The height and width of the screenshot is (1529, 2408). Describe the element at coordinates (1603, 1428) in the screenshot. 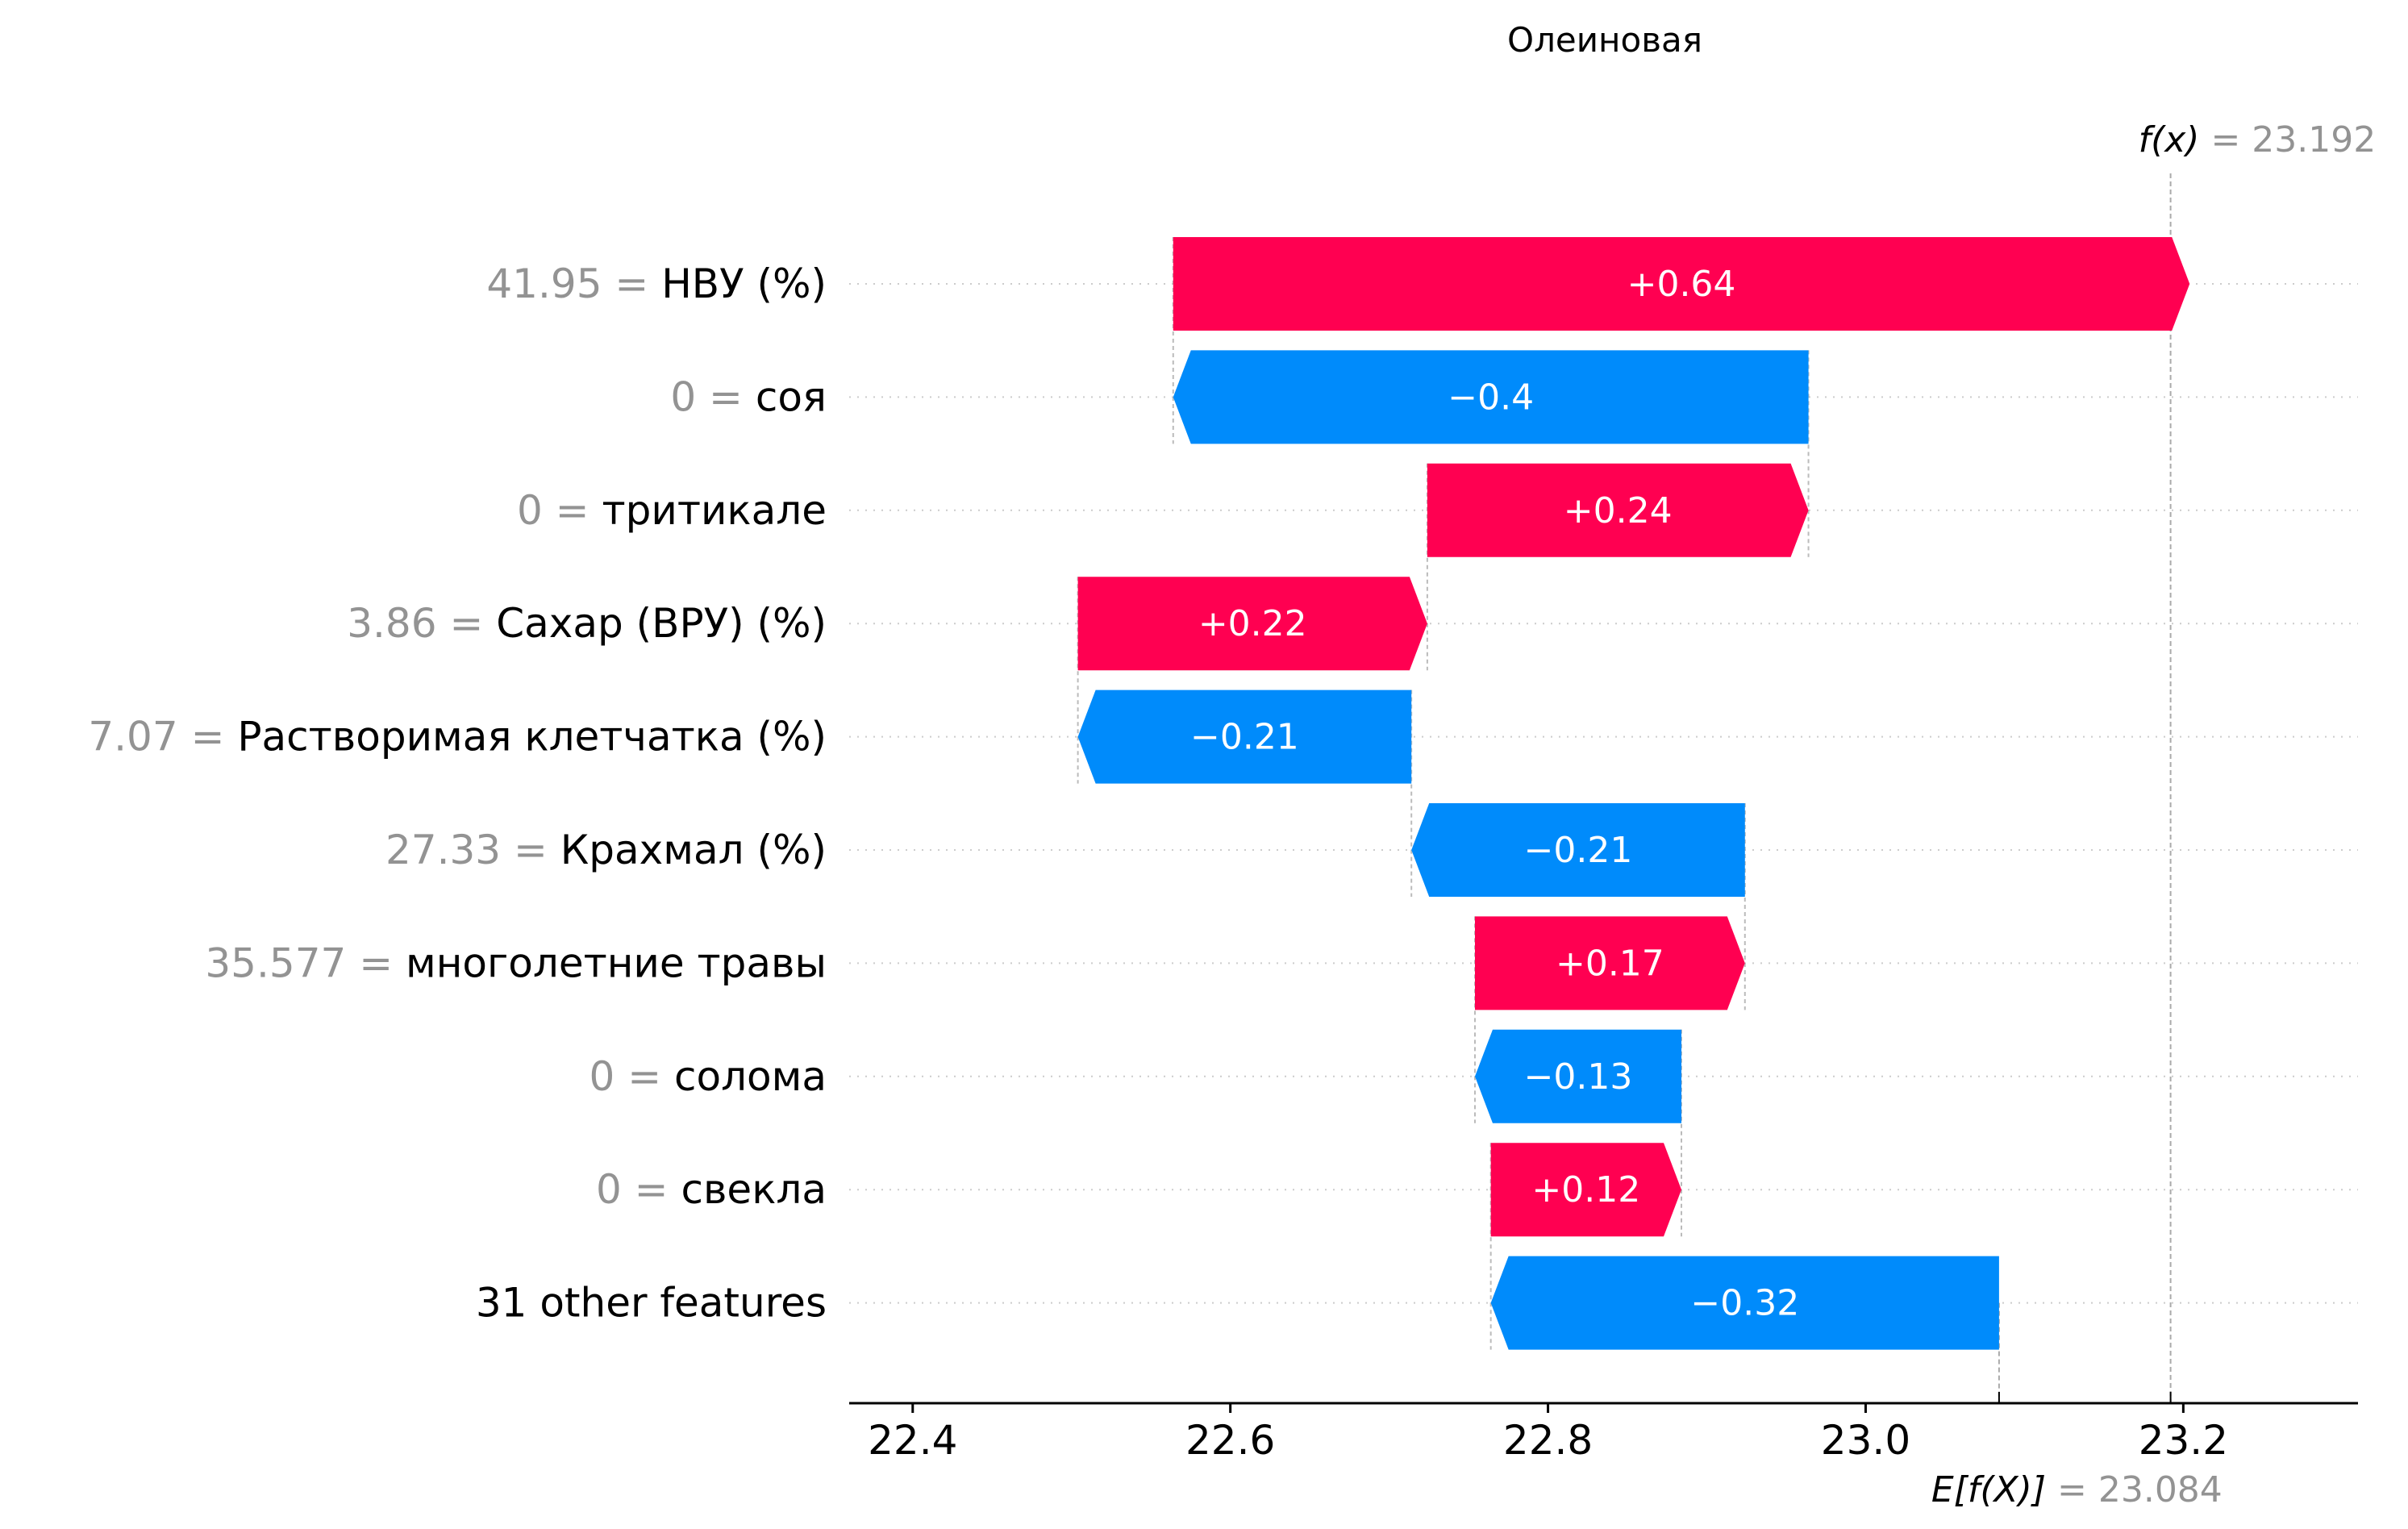

I see `x-axis: 22.4 22.6 22.8 23.0 23.2` at that location.